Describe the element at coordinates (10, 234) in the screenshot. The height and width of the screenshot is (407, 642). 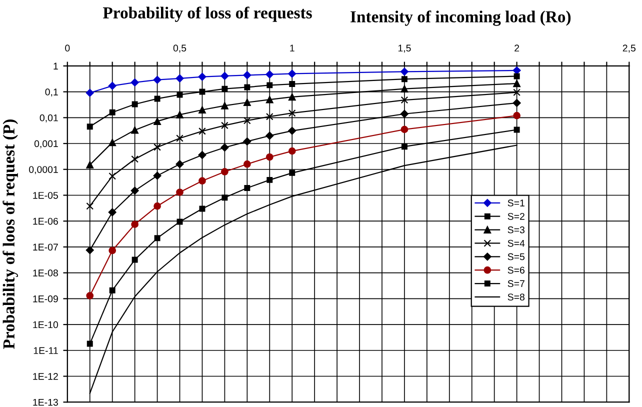
I see `y-axis-title: Probability of loos of request (P)` at that location.